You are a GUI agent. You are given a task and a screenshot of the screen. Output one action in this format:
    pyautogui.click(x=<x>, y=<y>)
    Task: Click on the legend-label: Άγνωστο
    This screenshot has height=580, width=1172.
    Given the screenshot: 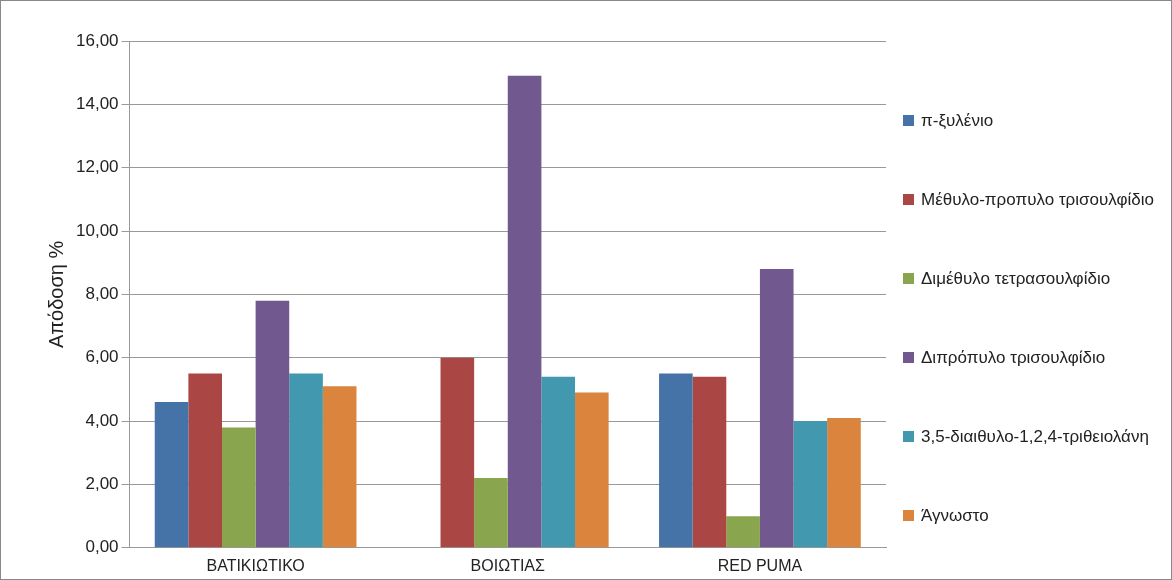 What is the action you would take?
    pyautogui.click(x=955, y=516)
    